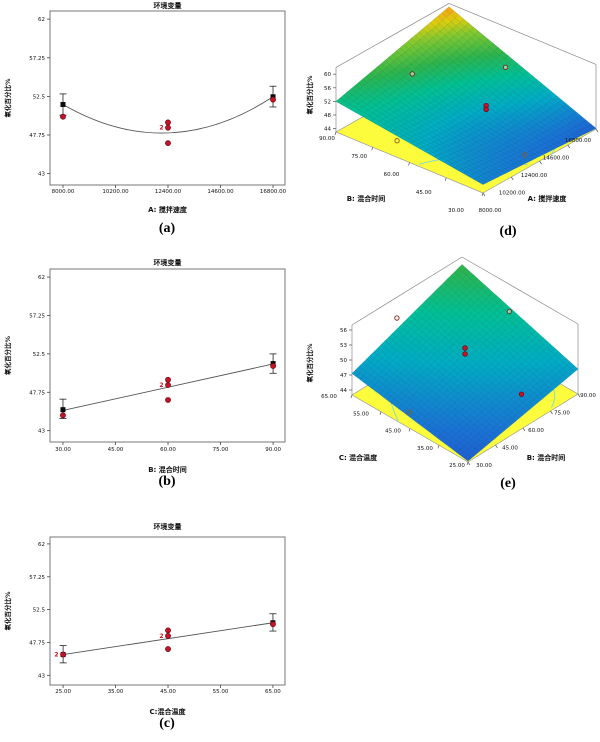 The width and height of the screenshot is (600, 742). What do you see at coordinates (588, 396) in the screenshot?
I see `right-axis-tick-label: 90.00` at bounding box center [588, 396].